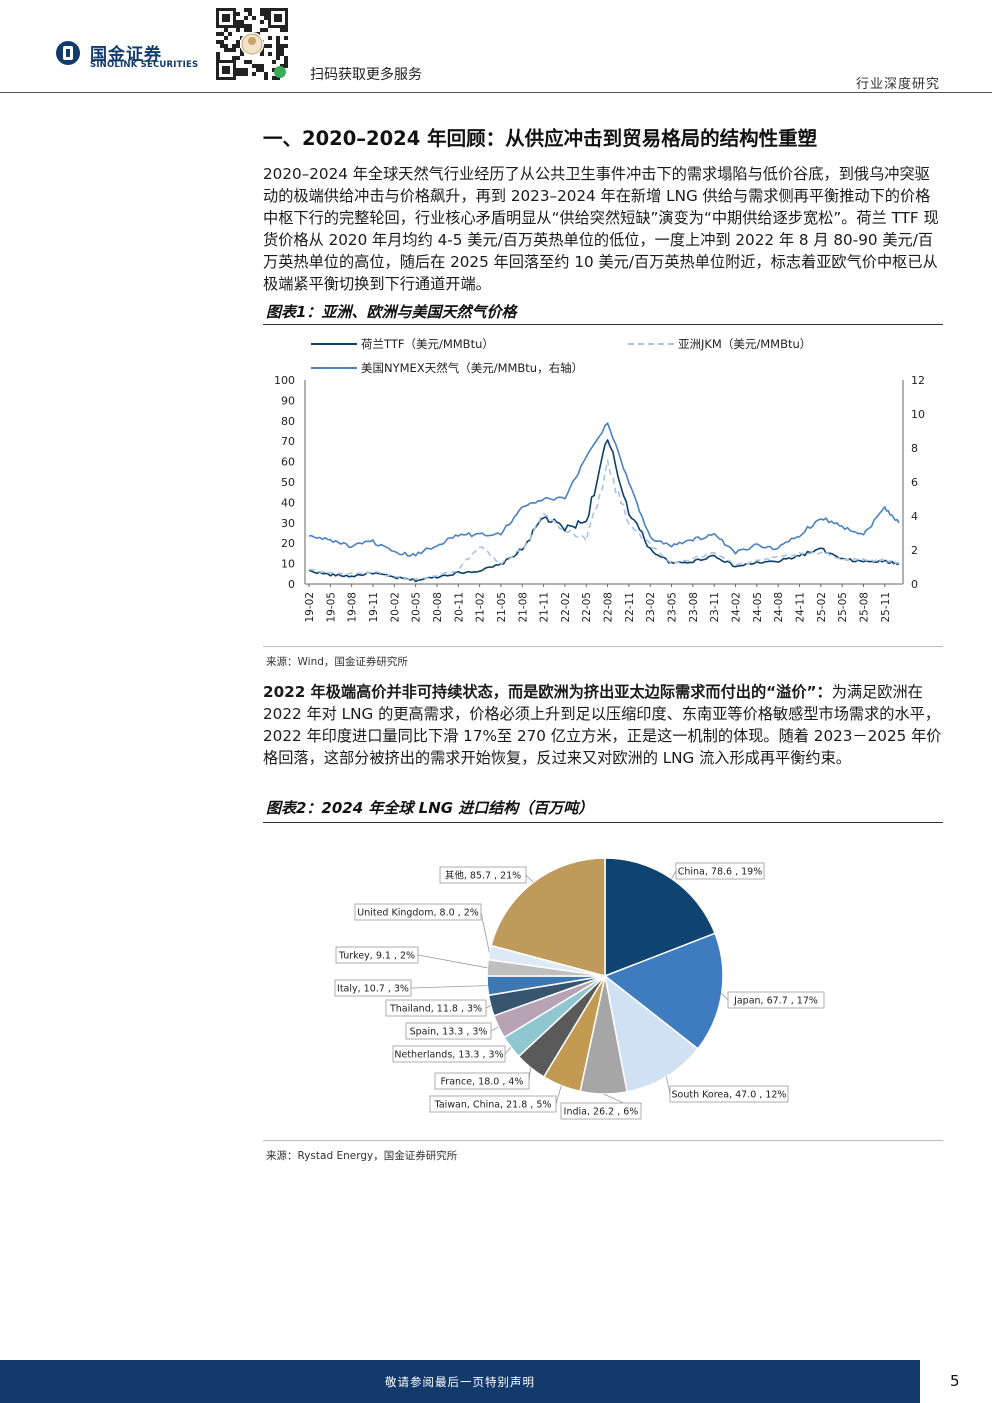 The image size is (992, 1403). What do you see at coordinates (918, 380) in the screenshot?
I see `y-tick-right: 12` at bounding box center [918, 380].